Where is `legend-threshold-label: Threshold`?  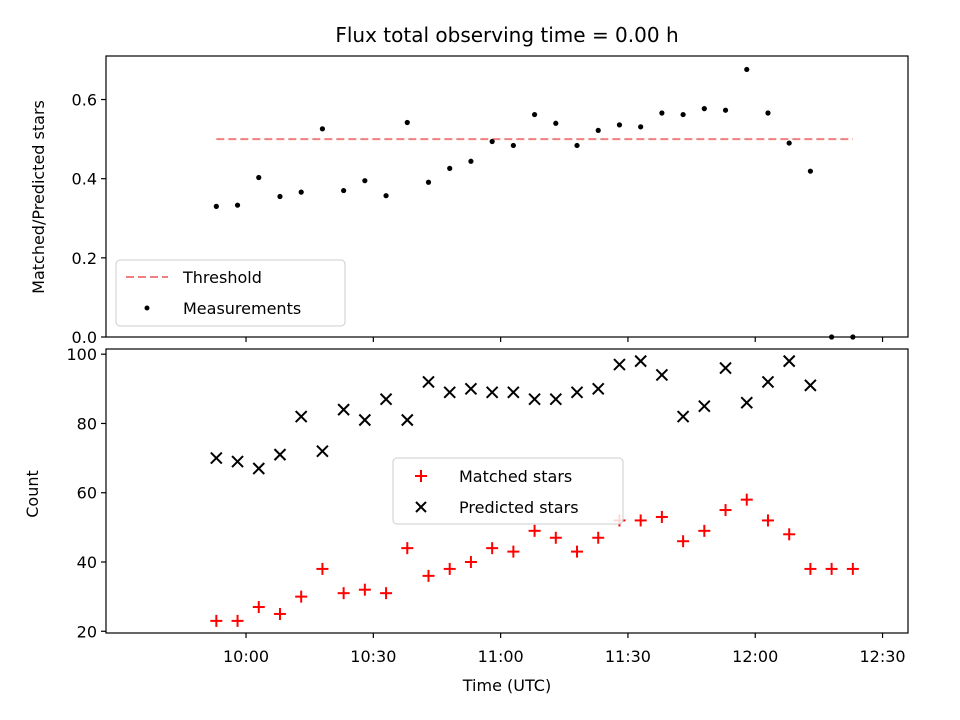
legend-threshold-label: Threshold is located at coordinates (222, 277).